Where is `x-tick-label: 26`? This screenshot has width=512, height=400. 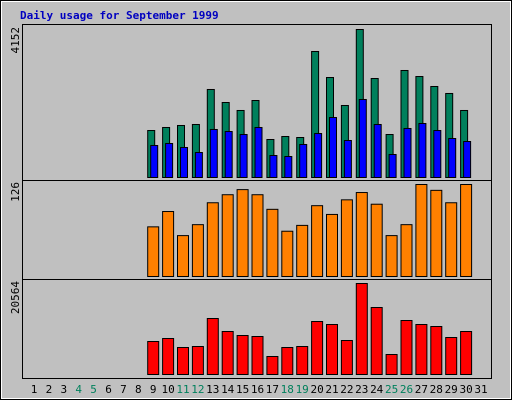
x-tick-label: 26 is located at coordinates (406, 389).